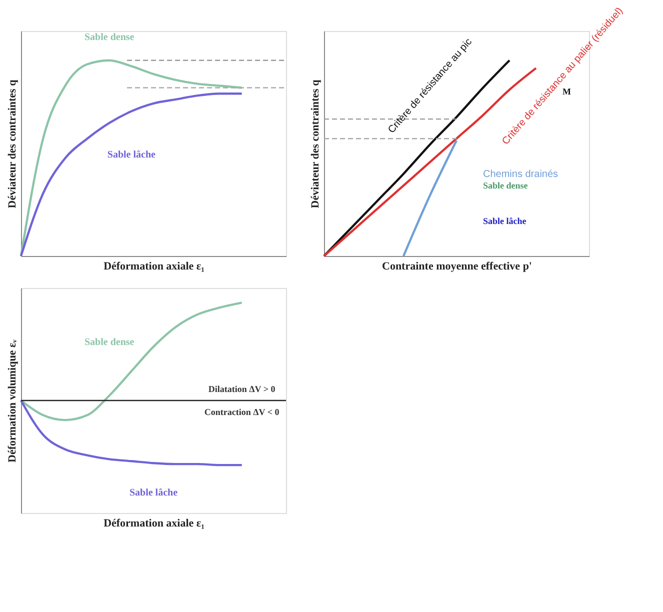  What do you see at coordinates (505, 185) in the screenshot?
I see `annotation: Sable dense` at bounding box center [505, 185].